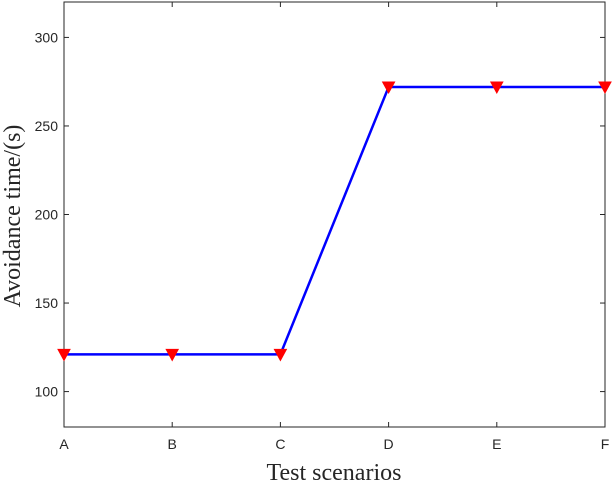 The width and height of the screenshot is (614, 484). Describe the element at coordinates (172, 444) in the screenshot. I see `x-tick-label: B` at that location.